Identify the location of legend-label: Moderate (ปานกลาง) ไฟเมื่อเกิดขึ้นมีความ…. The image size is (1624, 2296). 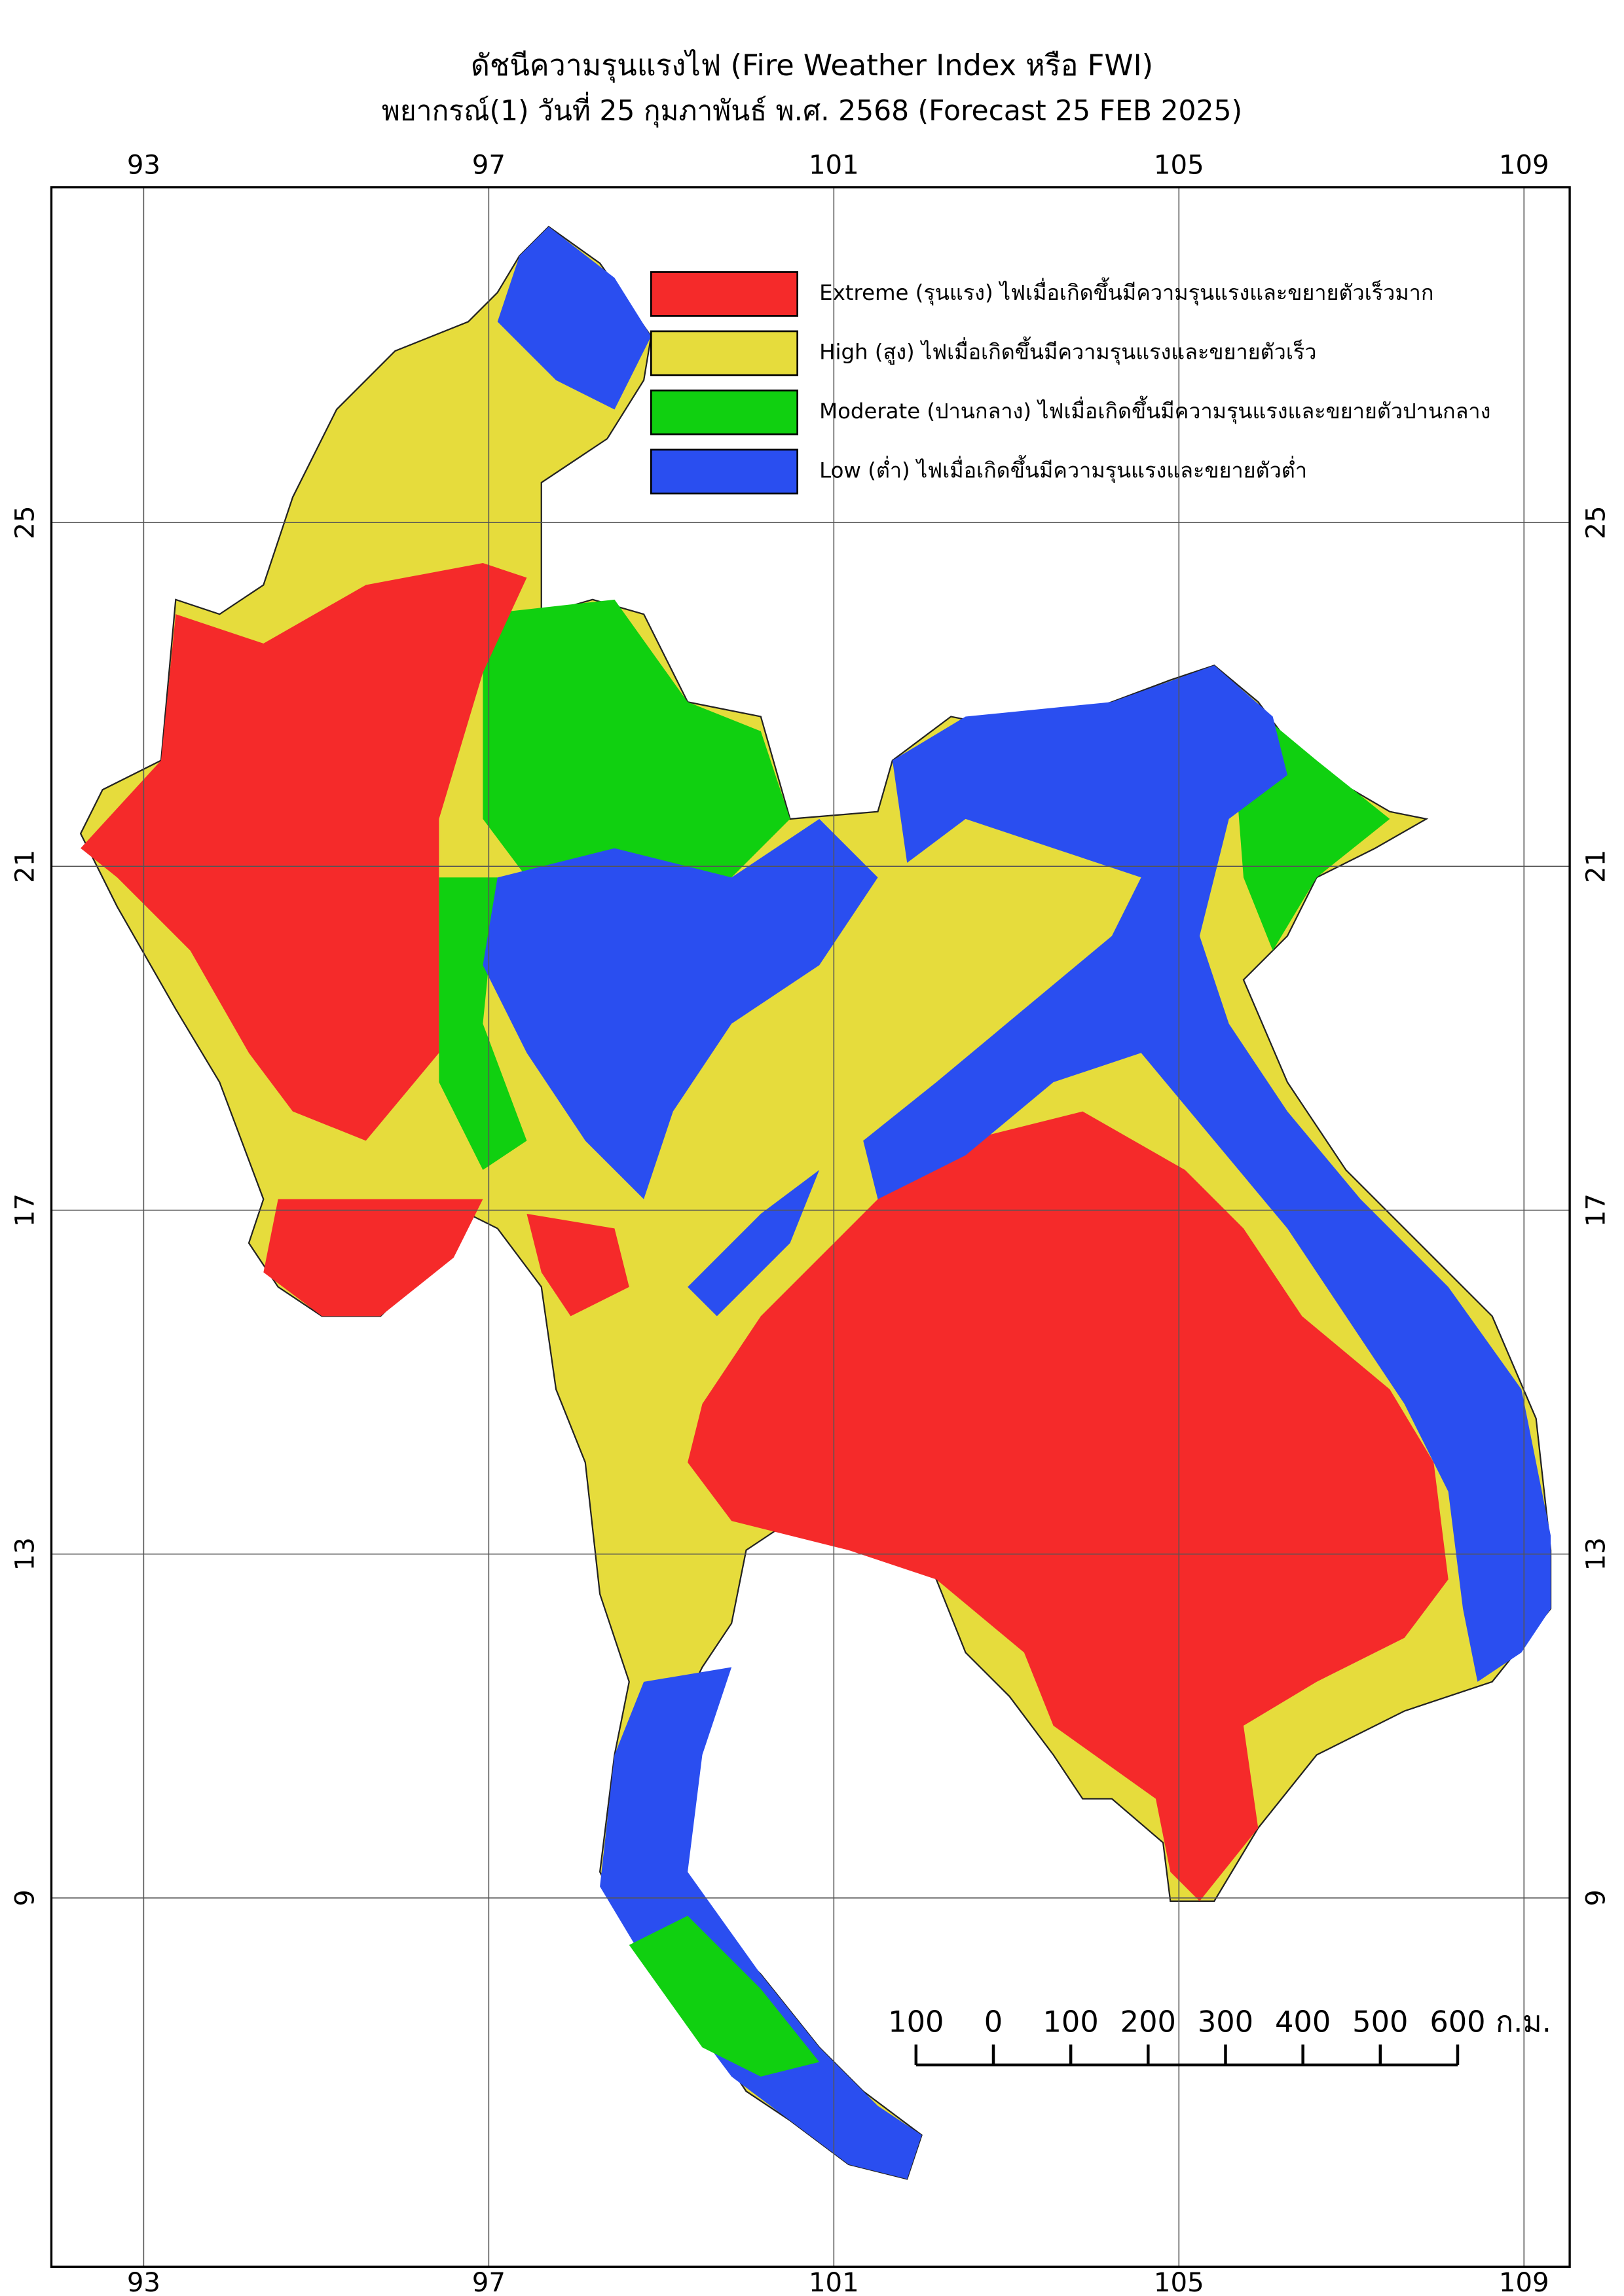
(1154, 409).